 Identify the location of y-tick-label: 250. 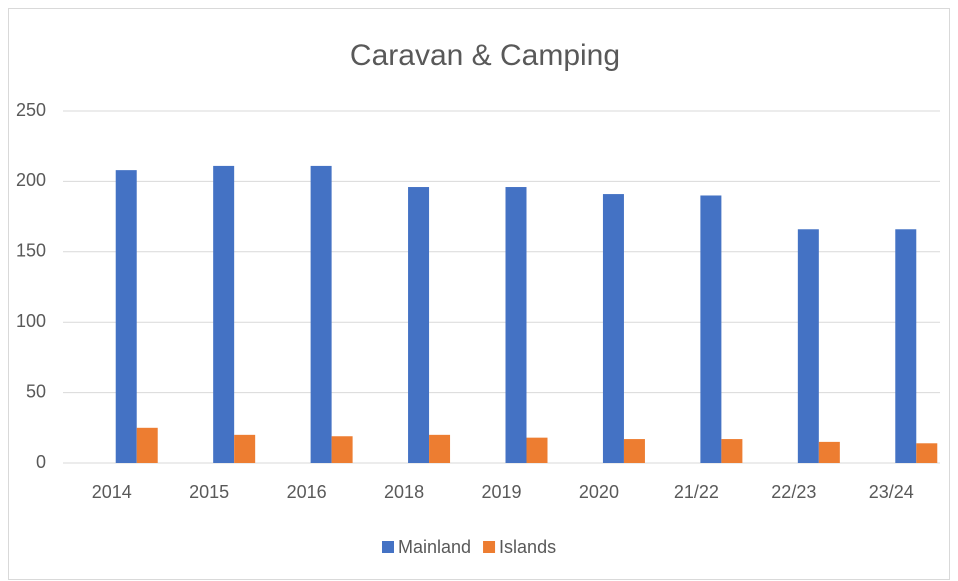
(31, 110).